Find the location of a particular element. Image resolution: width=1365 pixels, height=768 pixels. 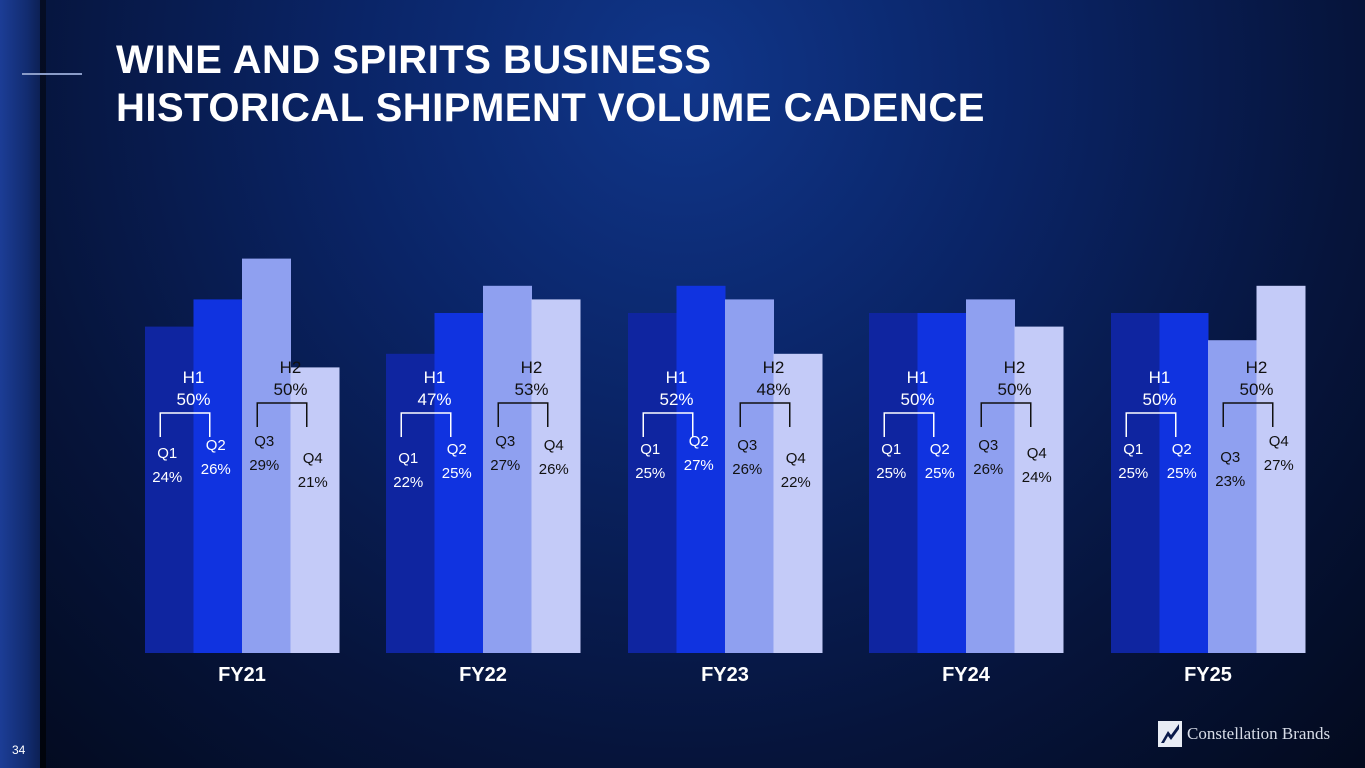

quarter-label-fy25-q3: Q3 is located at coordinates (1230, 457).